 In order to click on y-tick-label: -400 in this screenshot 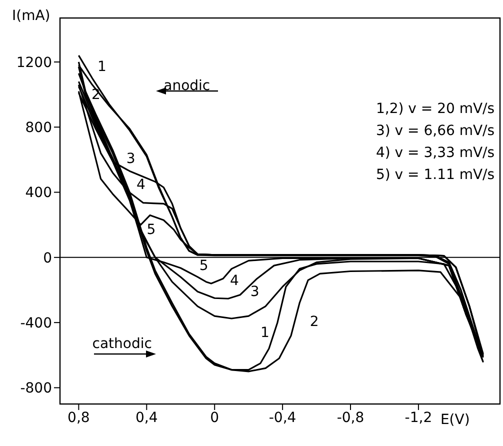, I will do `click(36, 324)`.